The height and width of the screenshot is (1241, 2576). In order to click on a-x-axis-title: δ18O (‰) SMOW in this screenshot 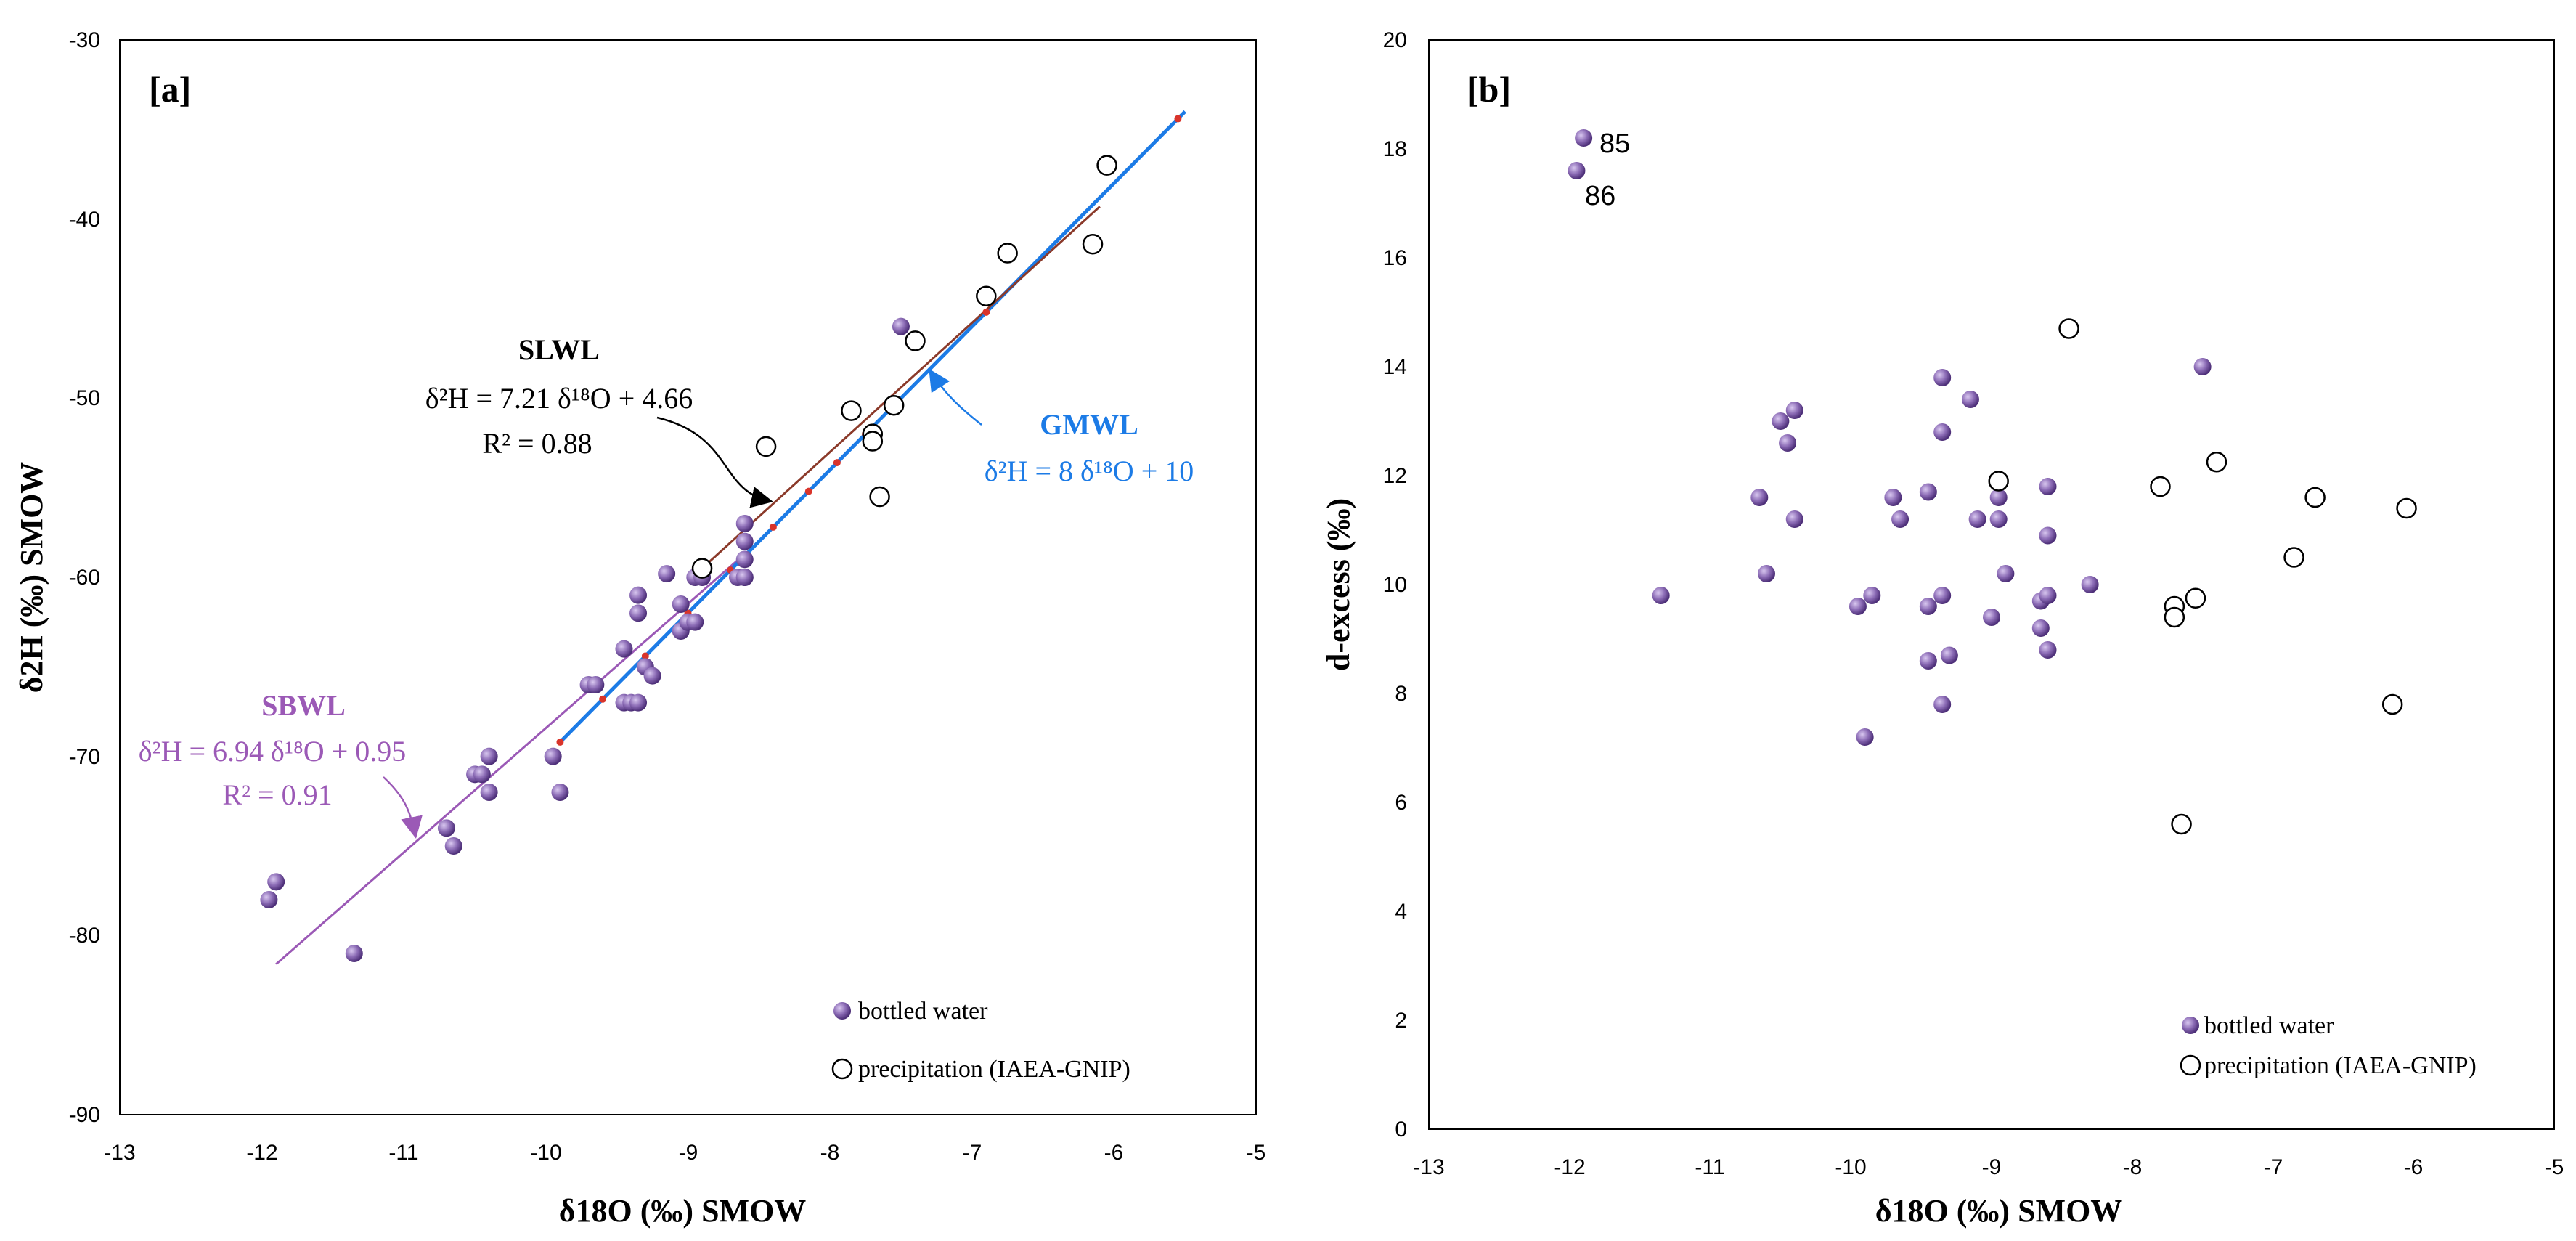, I will do `click(683, 1211)`.